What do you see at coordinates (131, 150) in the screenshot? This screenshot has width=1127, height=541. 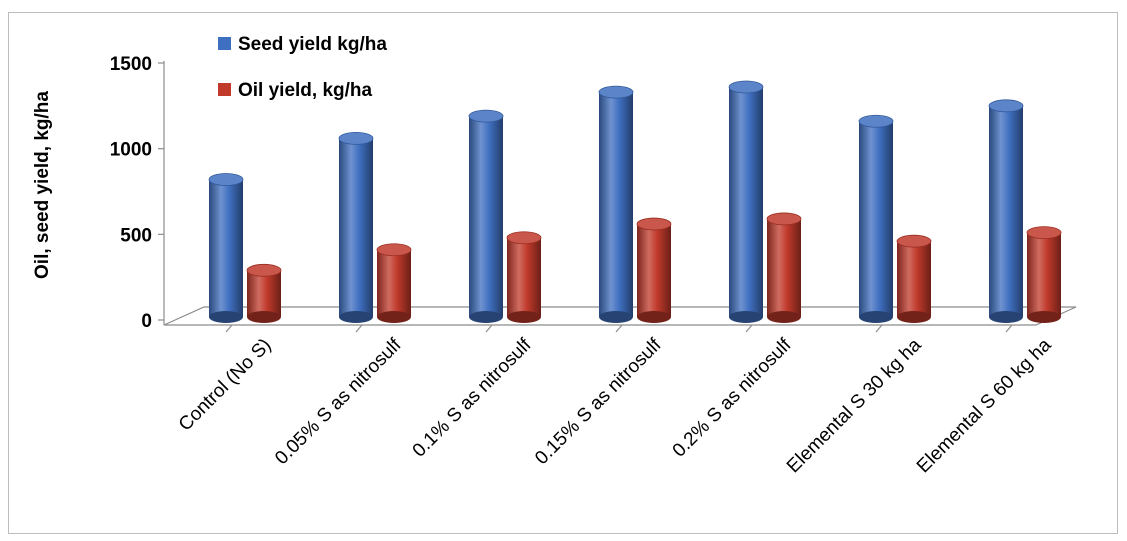 I see `y-tick-label: 1000` at bounding box center [131, 150].